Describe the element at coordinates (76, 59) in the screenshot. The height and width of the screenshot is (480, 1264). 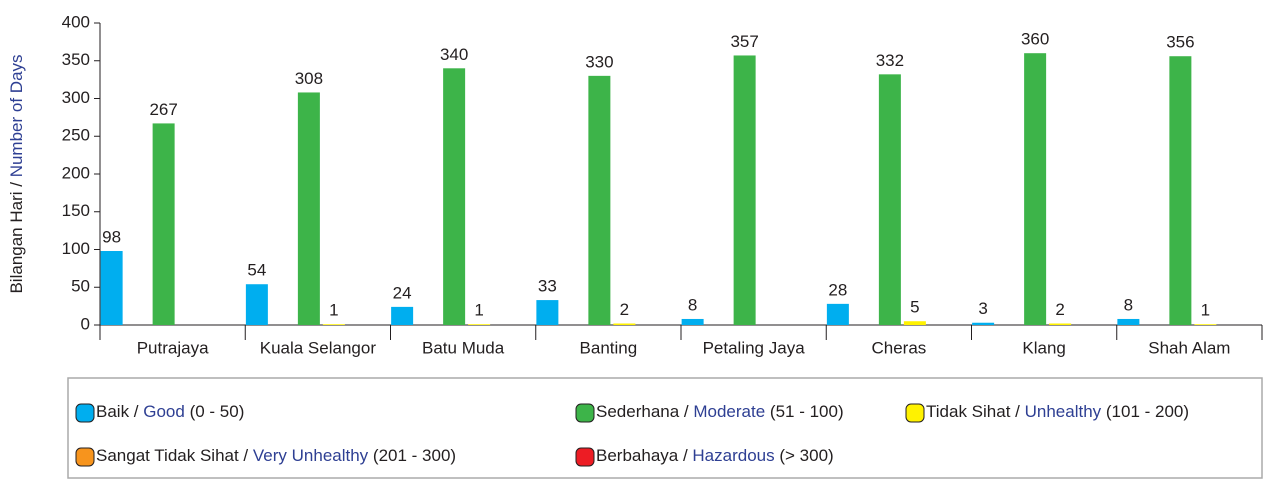
I see `y-tick-label: 350` at that location.